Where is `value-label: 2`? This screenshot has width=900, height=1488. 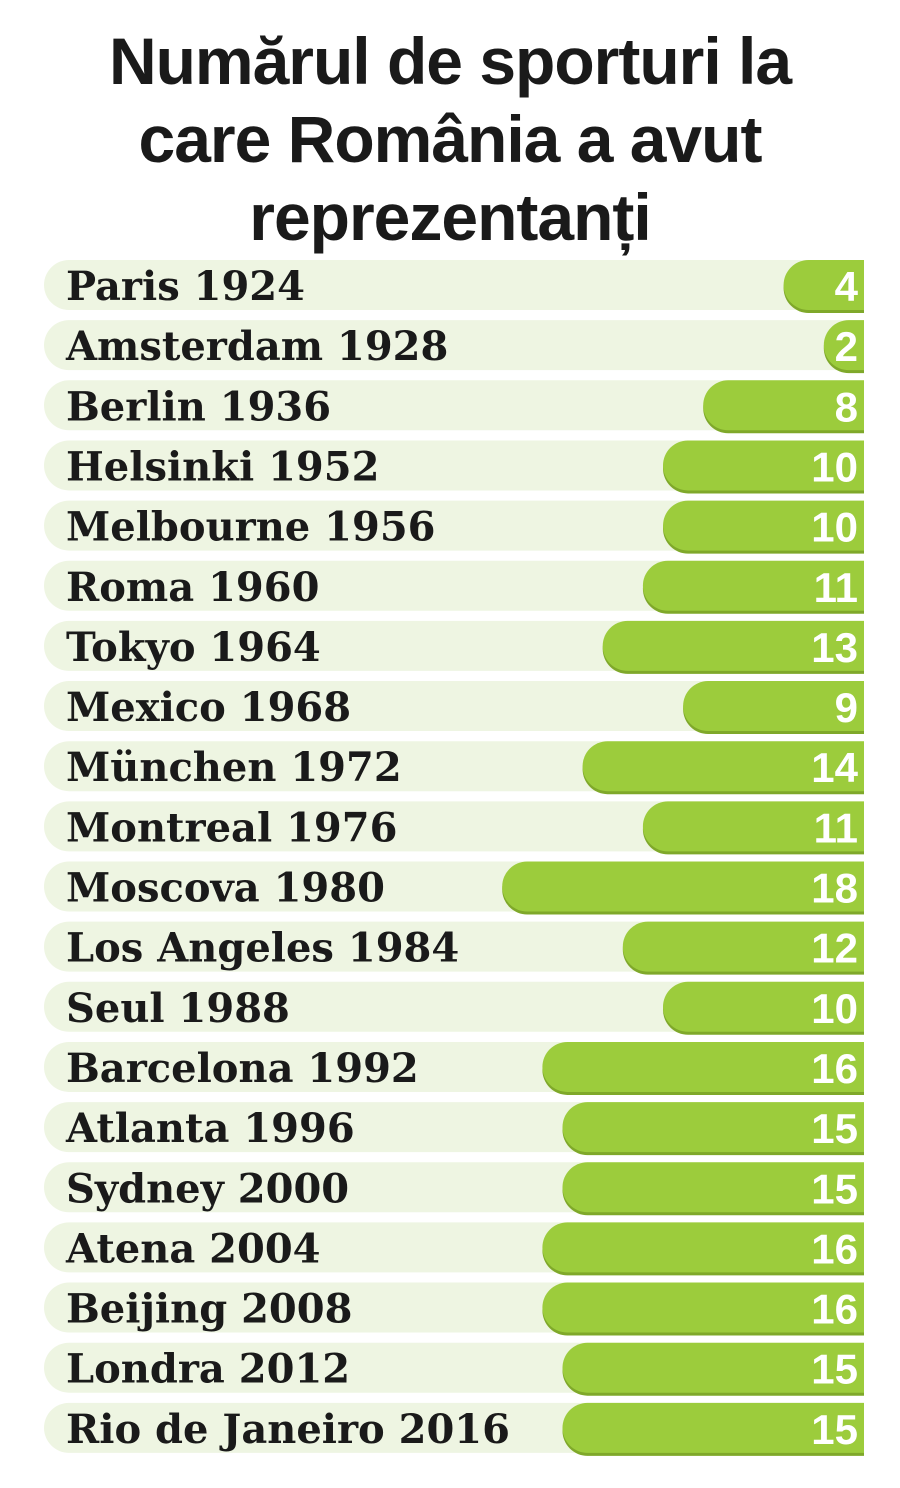
value-label: 2 is located at coordinates (846, 346).